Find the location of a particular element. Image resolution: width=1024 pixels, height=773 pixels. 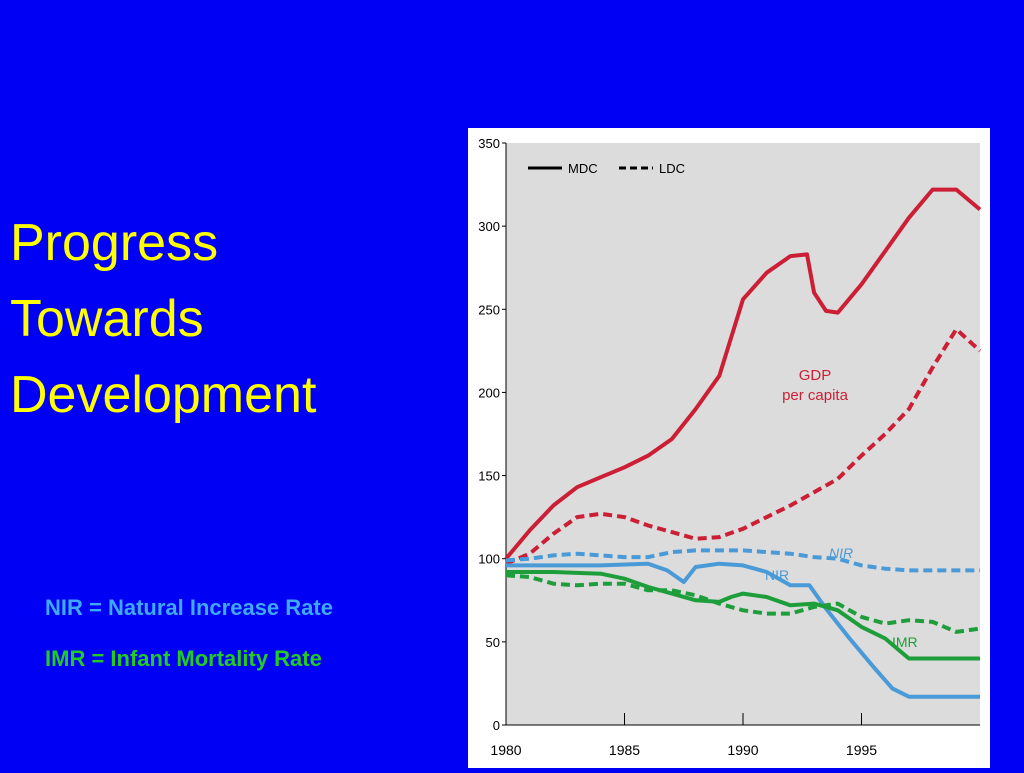

nir-mdc-line is located at coordinates (743, 630).